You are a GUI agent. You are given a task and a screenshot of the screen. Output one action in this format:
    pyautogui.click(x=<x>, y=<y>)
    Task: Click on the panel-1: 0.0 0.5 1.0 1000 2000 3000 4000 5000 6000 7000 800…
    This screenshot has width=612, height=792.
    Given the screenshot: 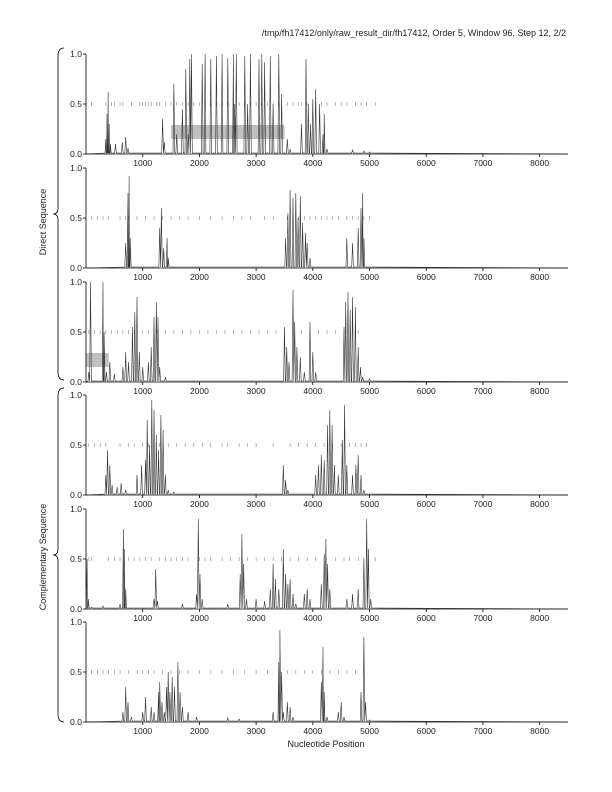 What is the action you would take?
    pyautogui.click(x=319, y=108)
    